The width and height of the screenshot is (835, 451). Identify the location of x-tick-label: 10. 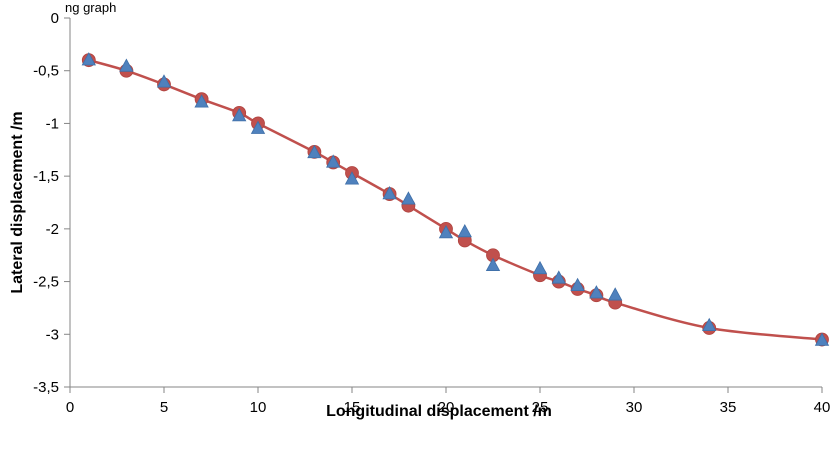
(258, 407).